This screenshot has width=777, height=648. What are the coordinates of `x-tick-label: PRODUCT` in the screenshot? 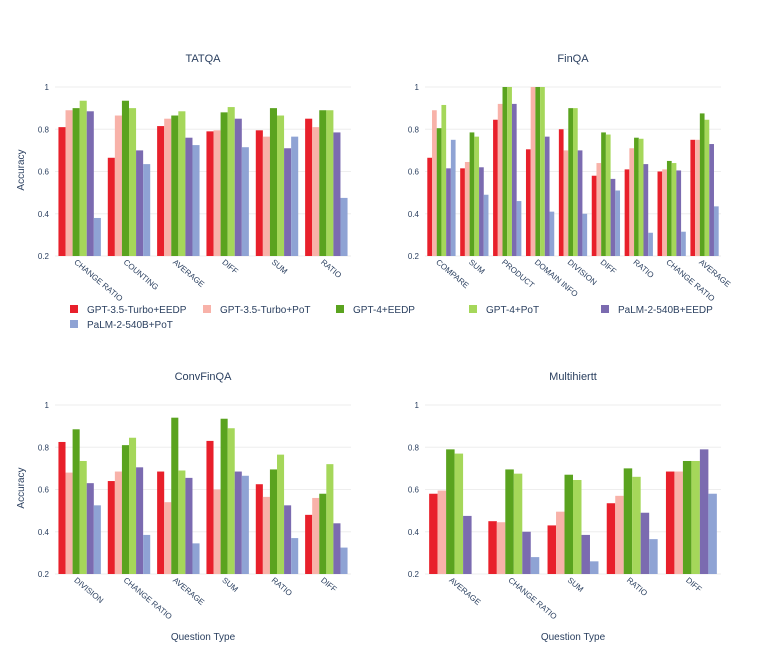 It's located at (518, 274).